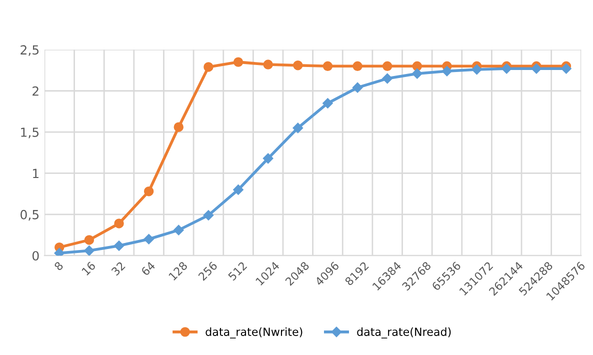  Describe the element at coordinates (178, 271) in the screenshot. I see `x-tick-label: 128` at that location.